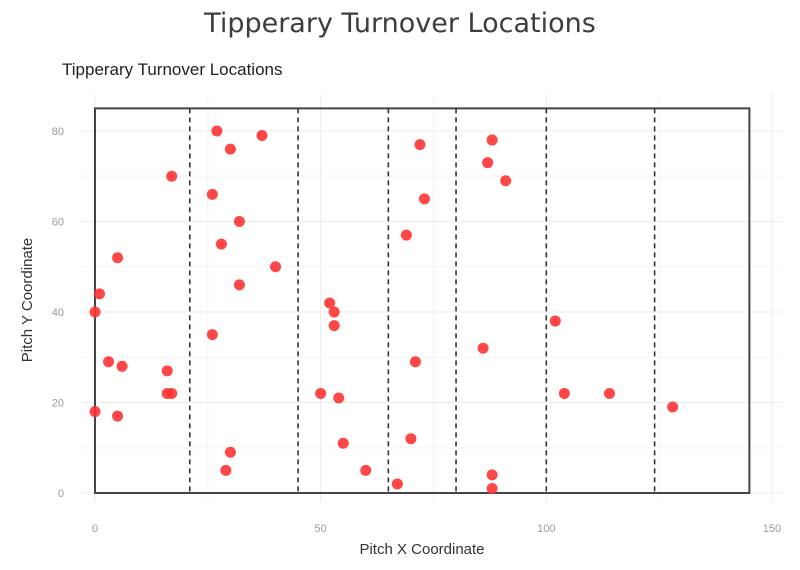  I want to click on svg-text: 40, so click(58, 313).